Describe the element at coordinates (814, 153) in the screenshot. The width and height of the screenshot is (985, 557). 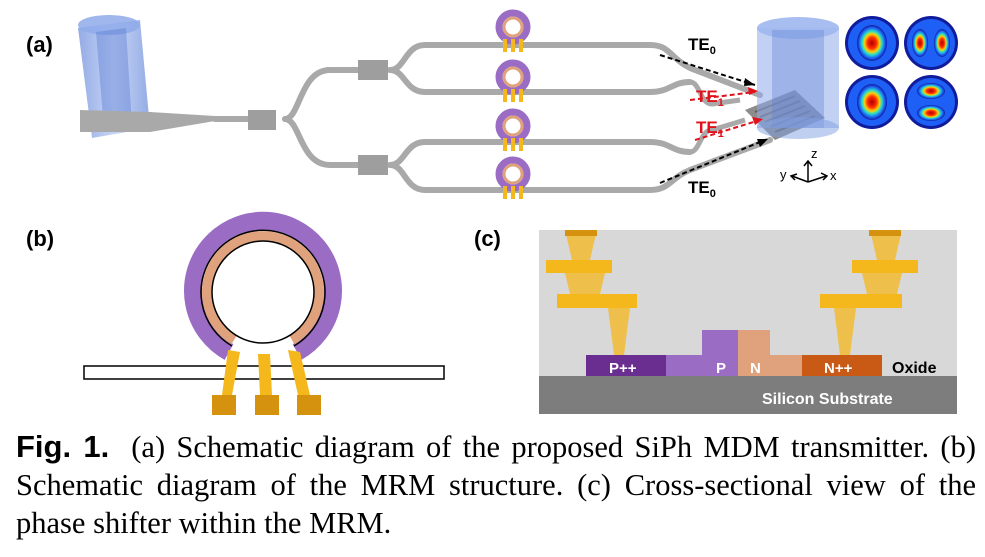
I see `axis-z-label: z` at that location.